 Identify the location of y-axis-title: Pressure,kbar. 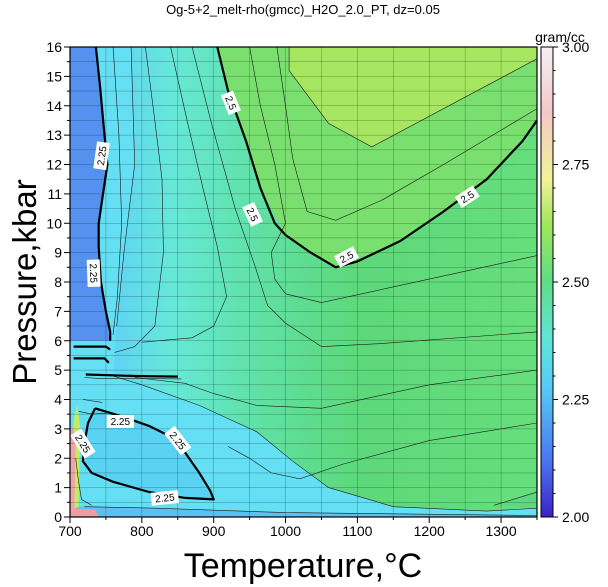
(24, 281).